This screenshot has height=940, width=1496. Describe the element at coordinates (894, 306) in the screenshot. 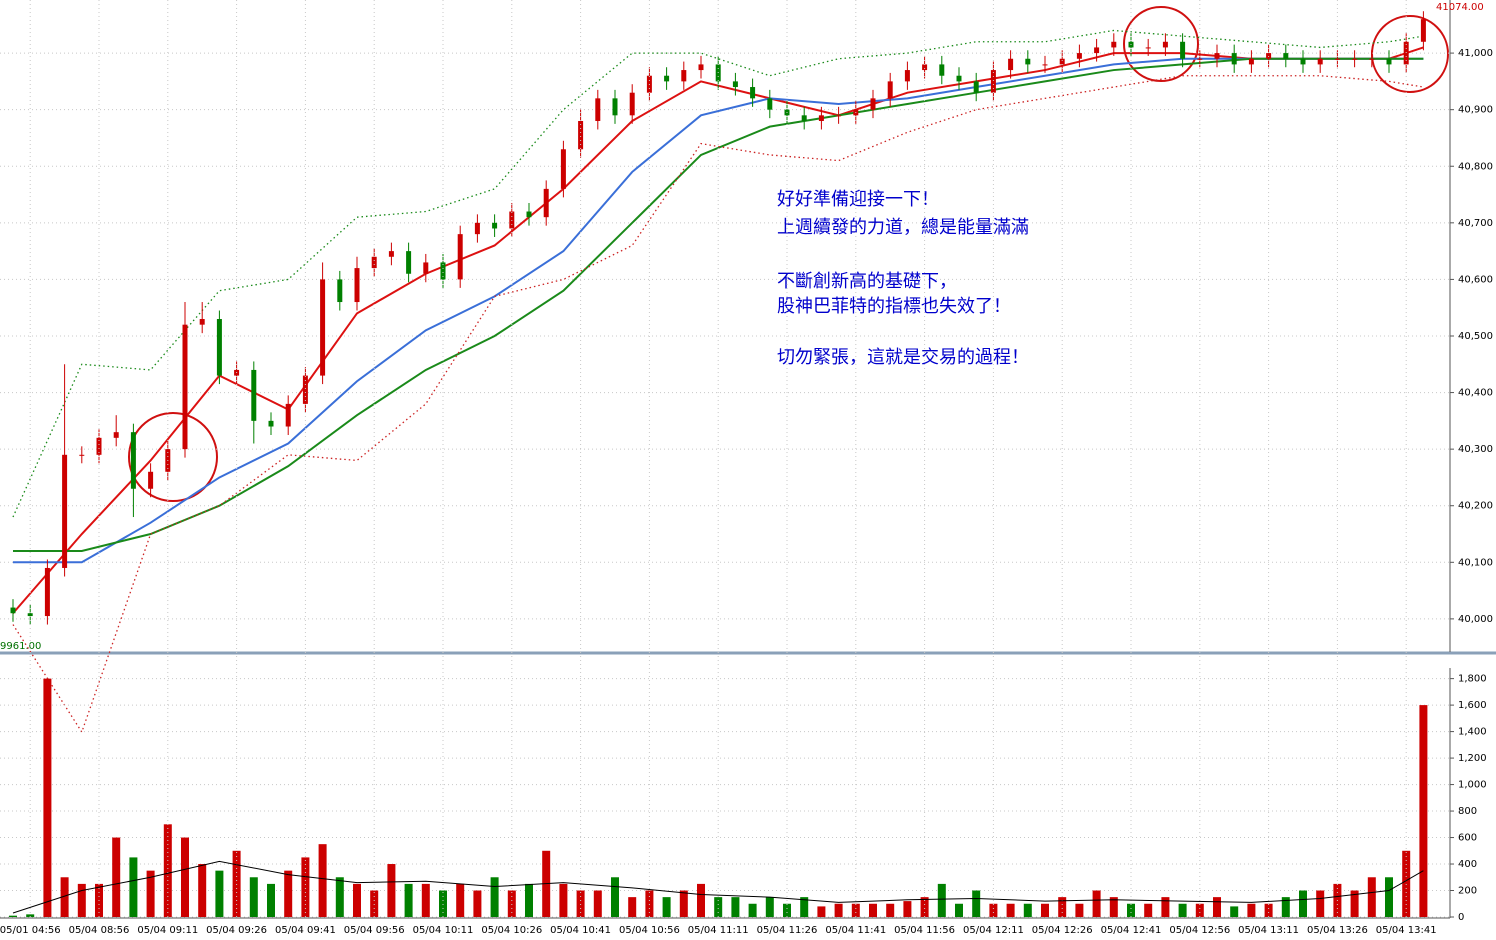

I see `annotation-text: 股神巴菲特的指標也失效了！` at that location.